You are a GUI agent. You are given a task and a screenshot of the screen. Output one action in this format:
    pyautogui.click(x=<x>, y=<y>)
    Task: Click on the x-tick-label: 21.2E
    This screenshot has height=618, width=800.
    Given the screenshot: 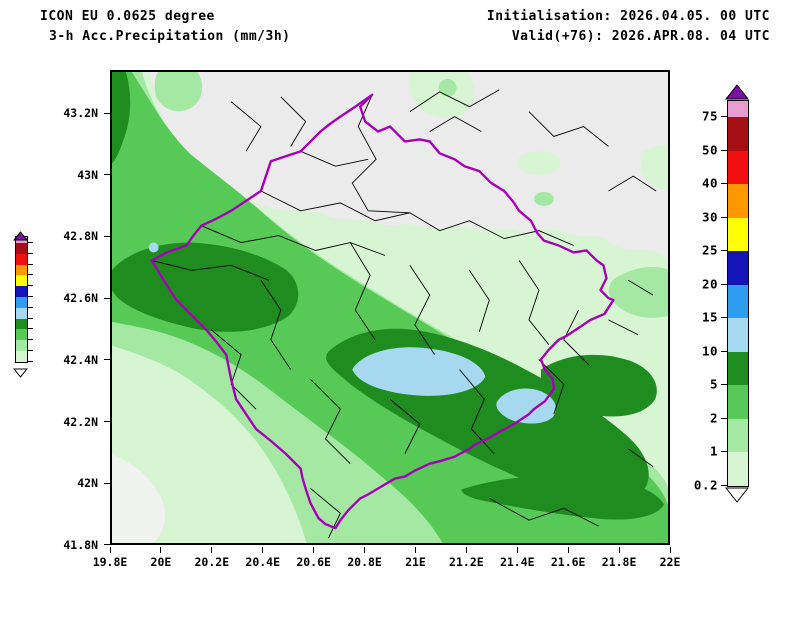 What is the action you would take?
    pyautogui.click(x=466, y=562)
    